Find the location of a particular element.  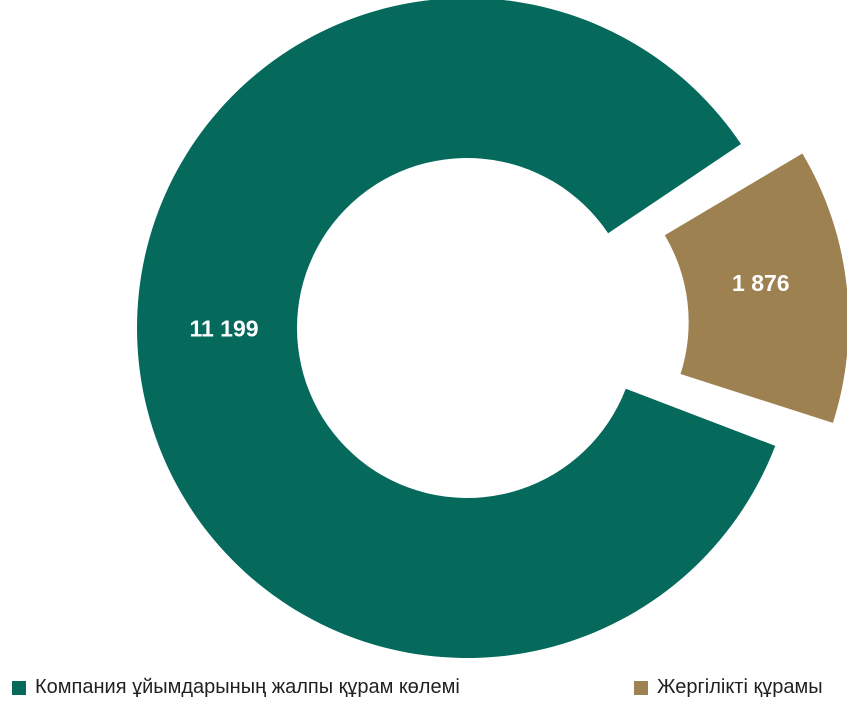

legend-item-company-total-volume: Компания ұйымдарының жалпы құрам көлемі is located at coordinates (236, 687).